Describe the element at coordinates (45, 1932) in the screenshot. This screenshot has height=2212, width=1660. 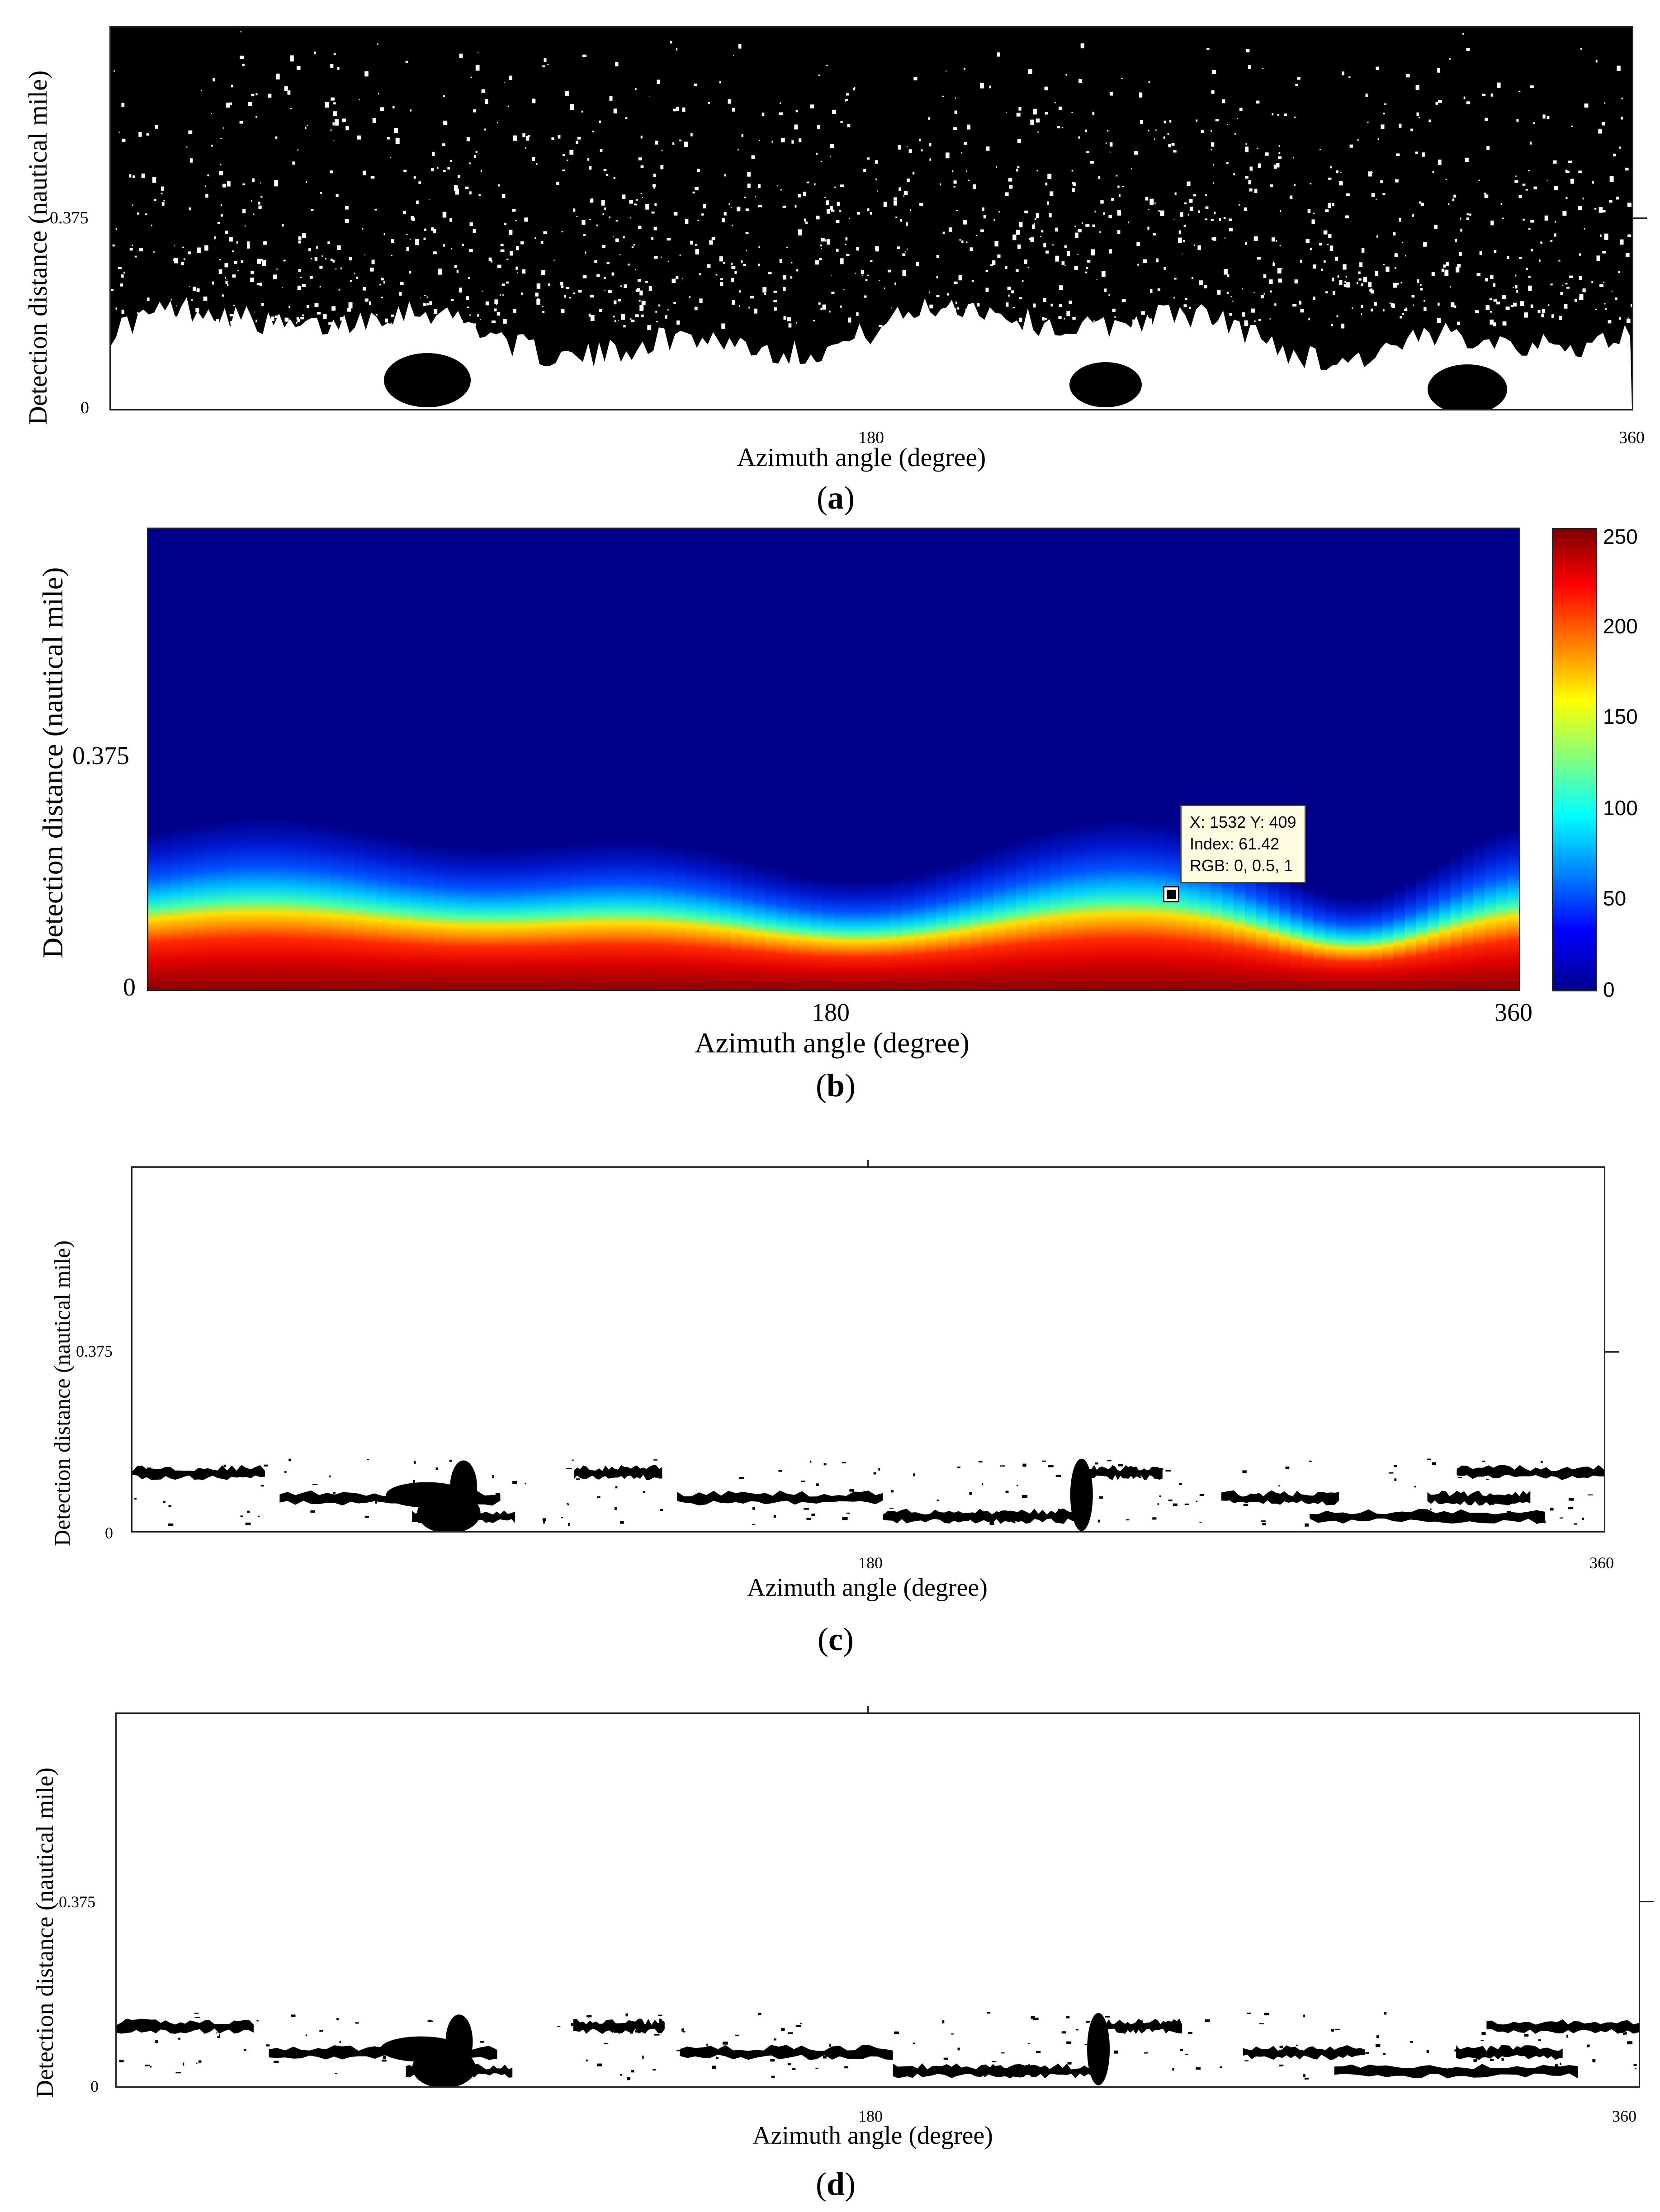
I see `ylabel-d: Detection distance (nautical mile)` at that location.